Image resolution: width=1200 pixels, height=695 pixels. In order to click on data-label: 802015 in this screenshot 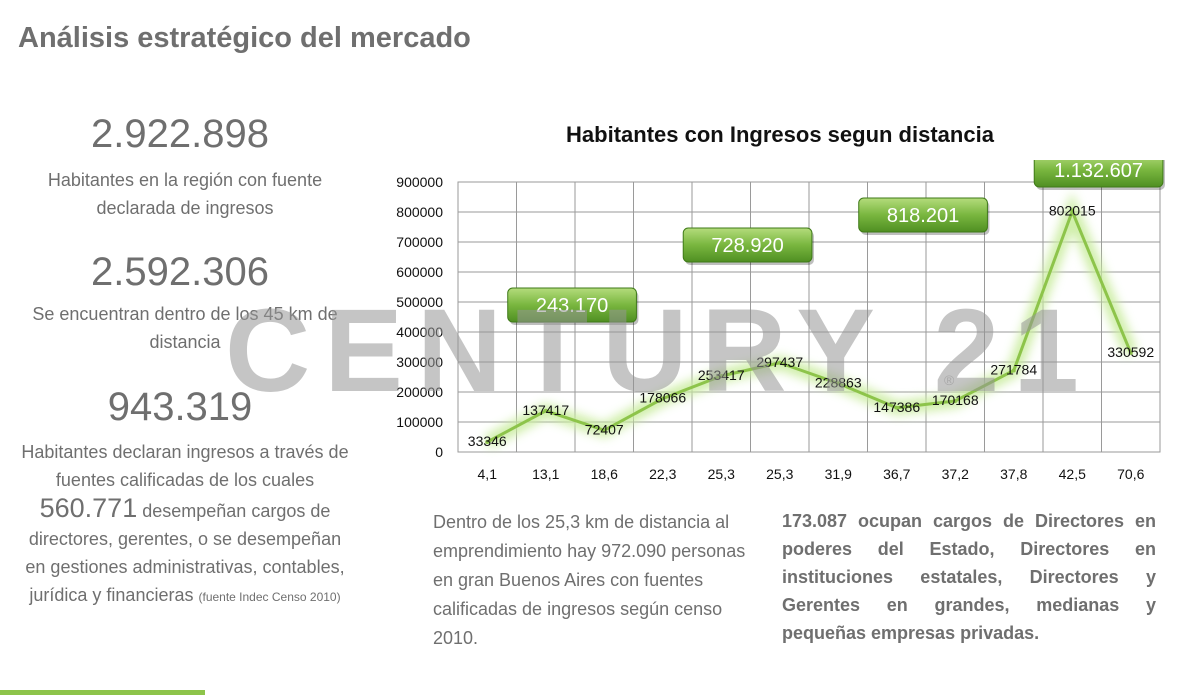, I will do `click(1072, 210)`.